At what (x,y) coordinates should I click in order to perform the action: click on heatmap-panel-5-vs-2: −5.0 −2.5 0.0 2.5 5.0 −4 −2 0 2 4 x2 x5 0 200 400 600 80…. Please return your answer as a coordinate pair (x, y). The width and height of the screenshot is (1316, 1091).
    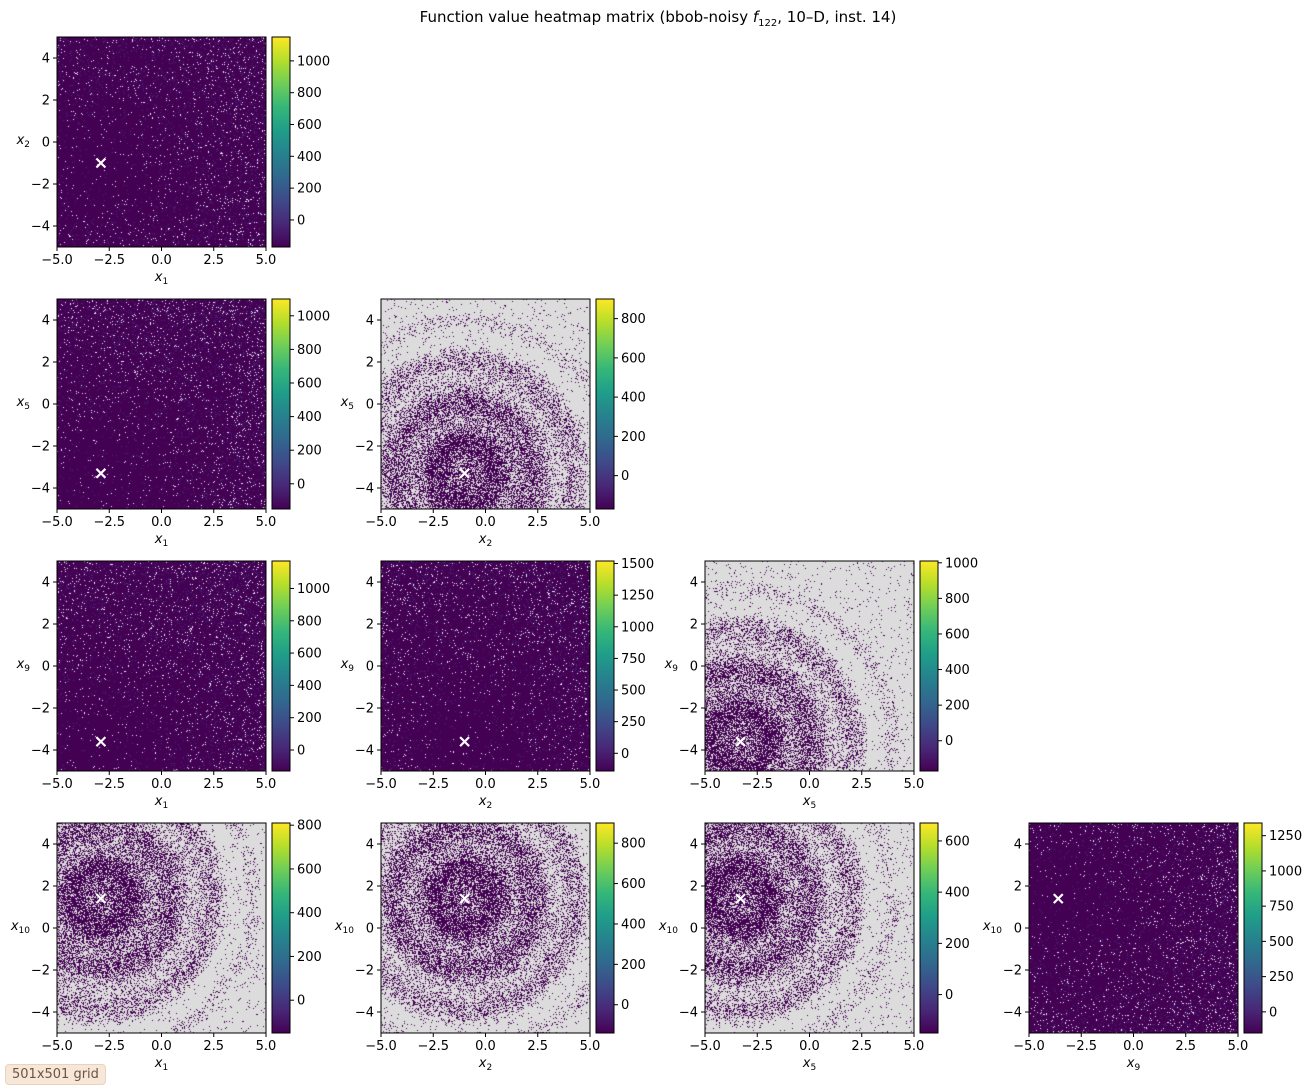
    Looking at the image, I should click on (493, 423).